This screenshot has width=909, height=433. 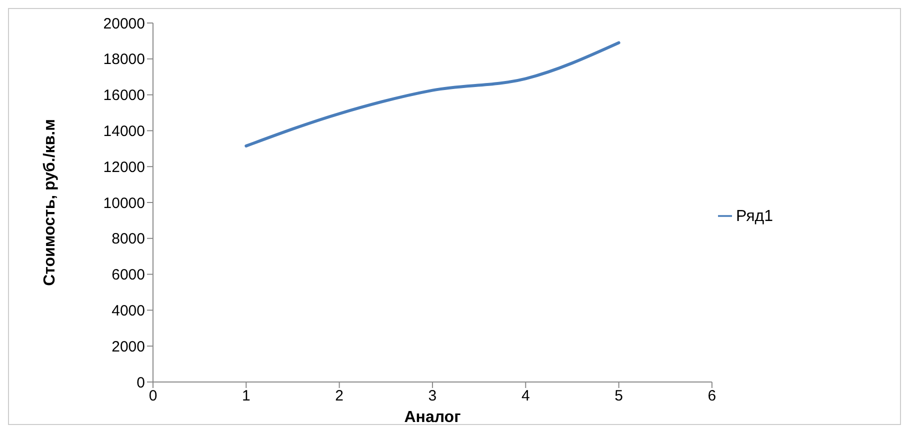 I want to click on y-tick-label: 18000, so click(x=124, y=59).